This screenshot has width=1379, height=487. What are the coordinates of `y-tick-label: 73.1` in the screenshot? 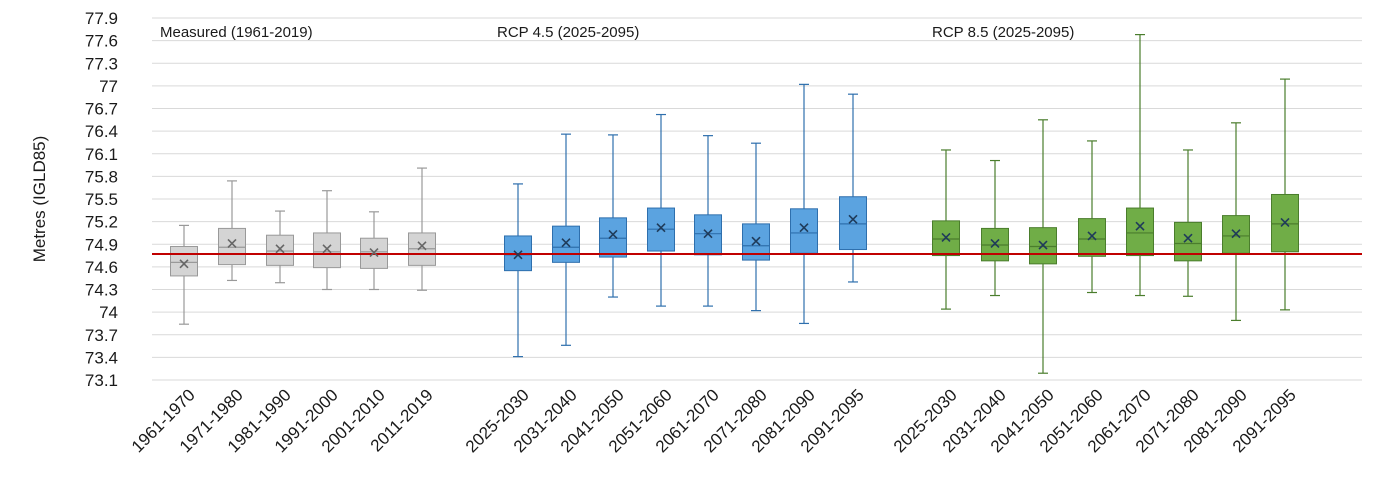 It's located at (101, 380).